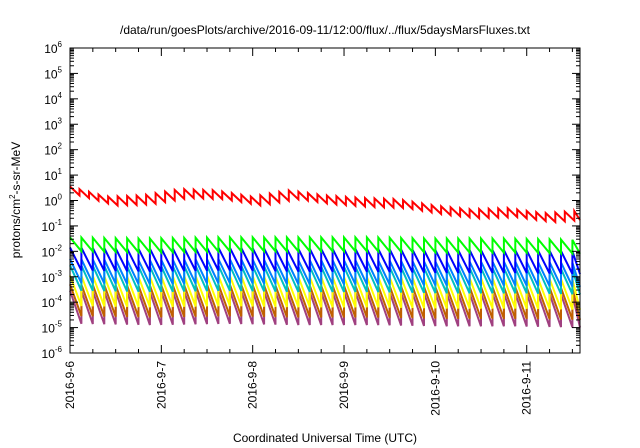 The height and width of the screenshot is (448, 640). Describe the element at coordinates (435, 388) in the screenshot. I see `x-tick-label: 2016-9-10` at that location.